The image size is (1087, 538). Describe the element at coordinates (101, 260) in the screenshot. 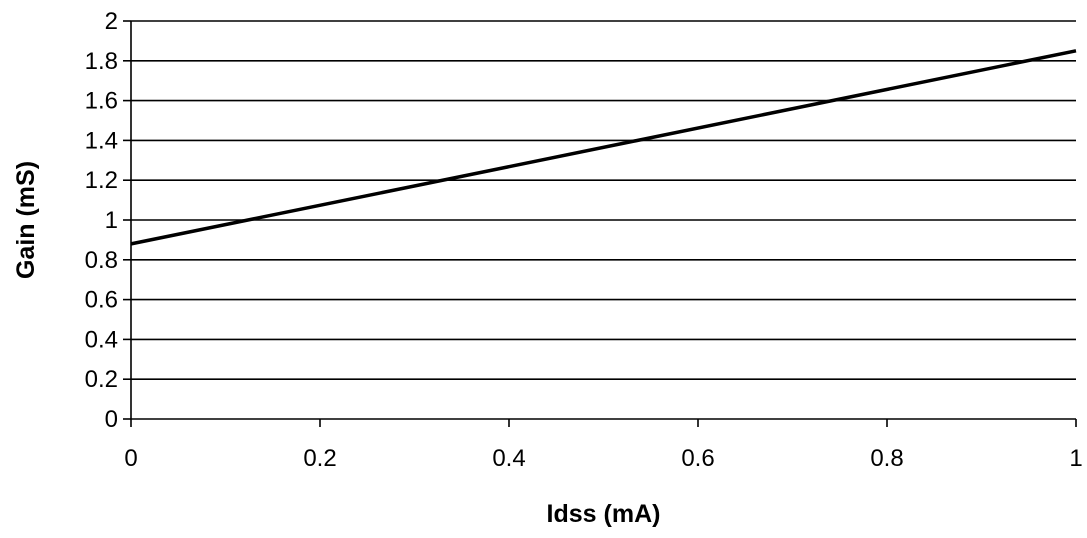

I see `y-tick-label: 0.8` at that location.